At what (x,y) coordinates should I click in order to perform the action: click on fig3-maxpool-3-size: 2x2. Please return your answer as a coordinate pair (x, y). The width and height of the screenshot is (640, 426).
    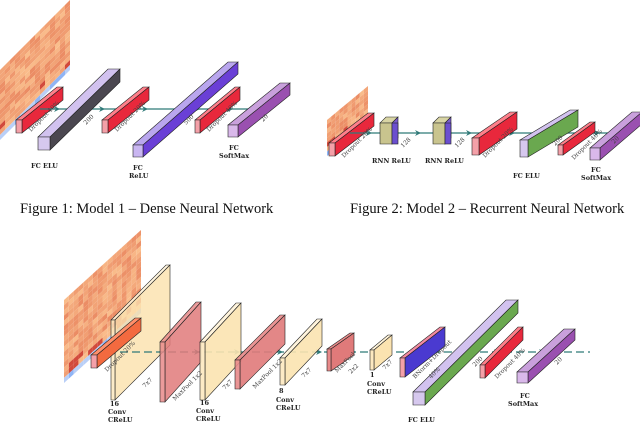
    Looking at the image, I should click on (353, 369).